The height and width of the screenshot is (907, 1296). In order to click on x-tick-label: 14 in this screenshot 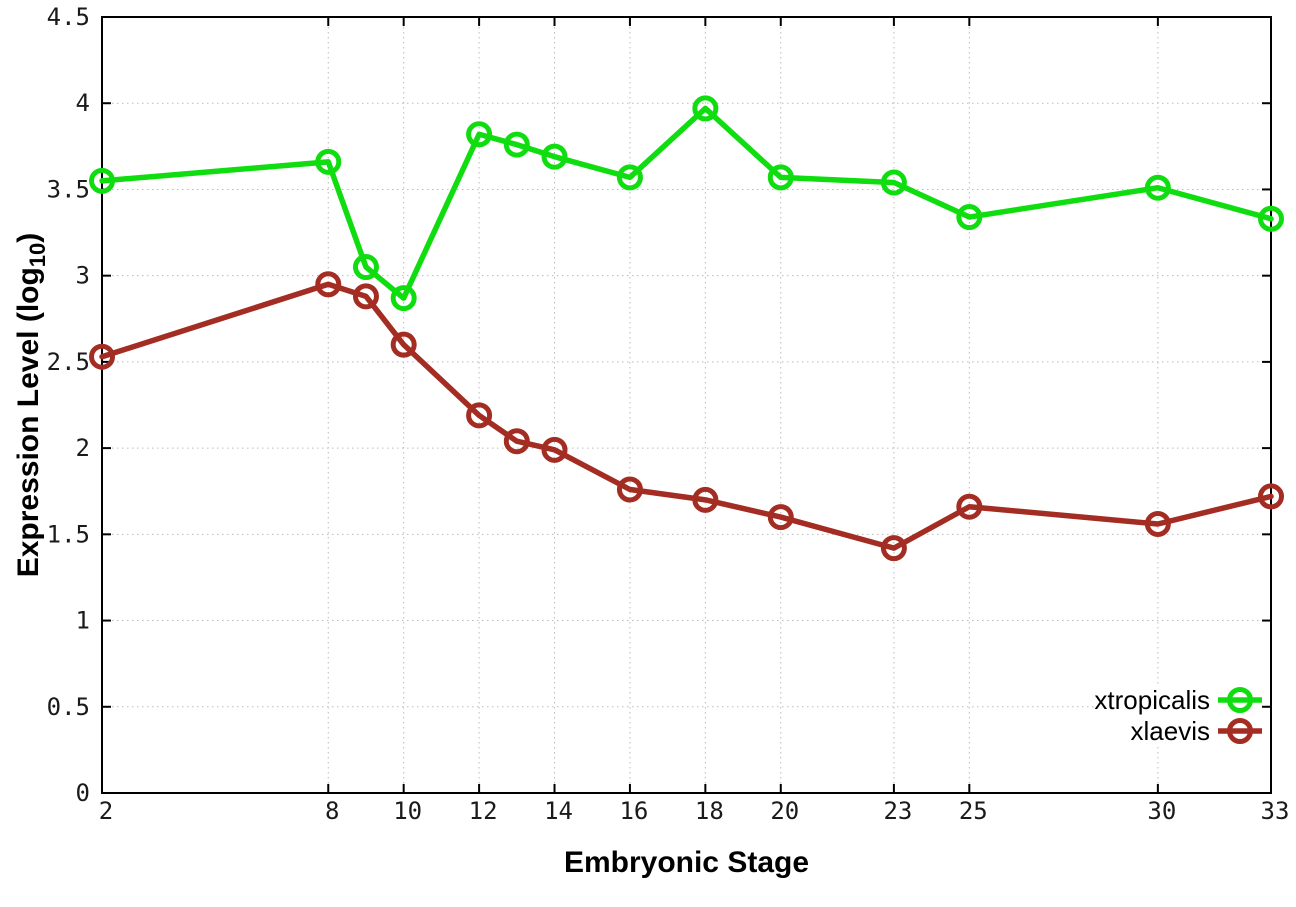, I will do `click(558, 811)`.